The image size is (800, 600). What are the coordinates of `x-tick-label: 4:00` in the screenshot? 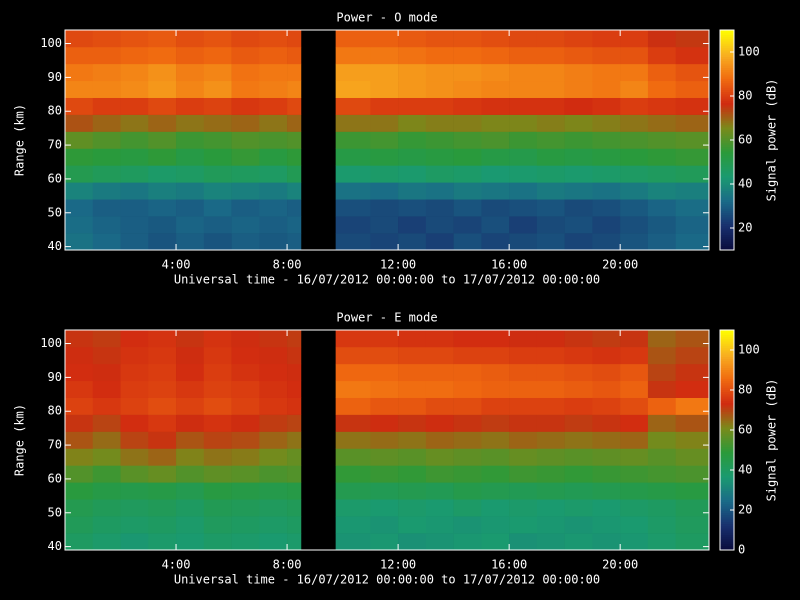 It's located at (176, 265).